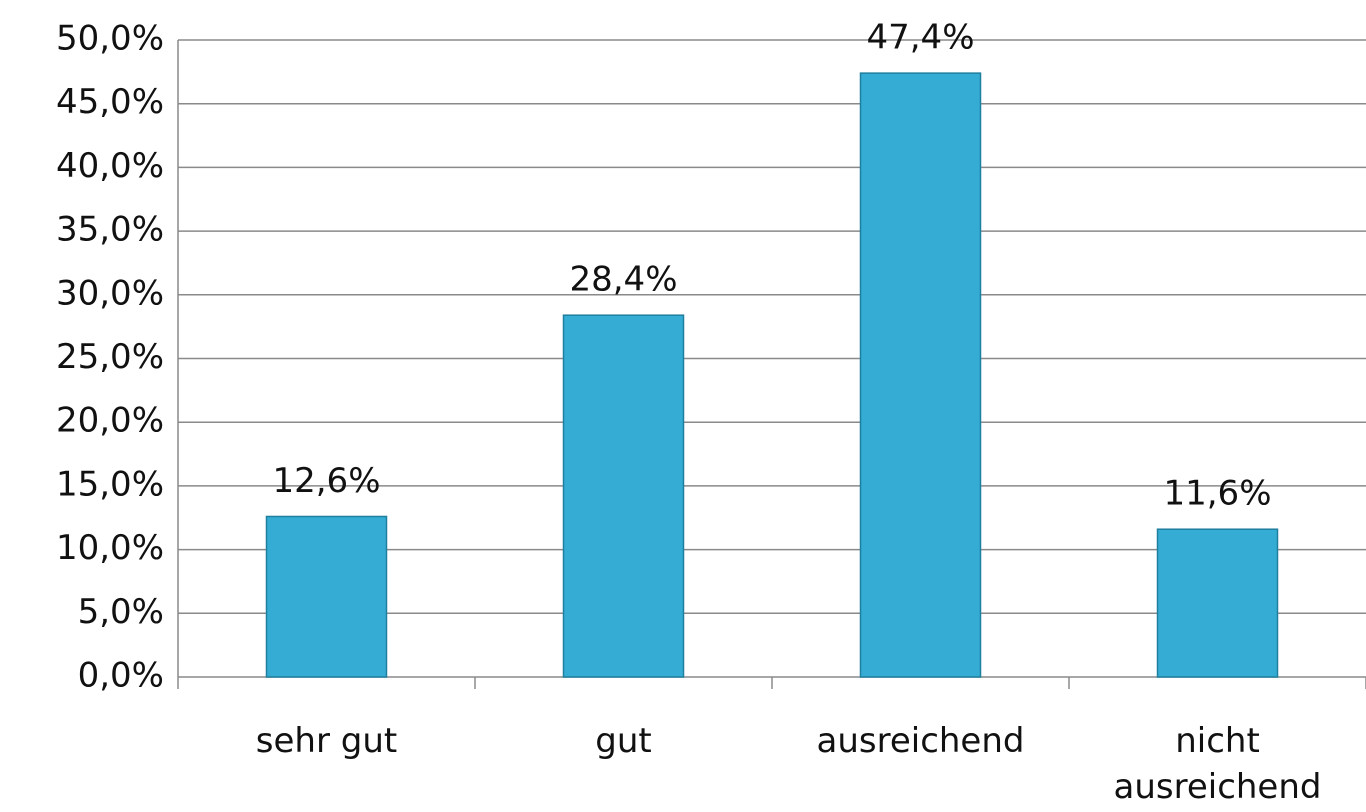 This screenshot has width=1366, height=812. What do you see at coordinates (623, 280) in the screenshot?
I see `data-label: 28,4%` at bounding box center [623, 280].